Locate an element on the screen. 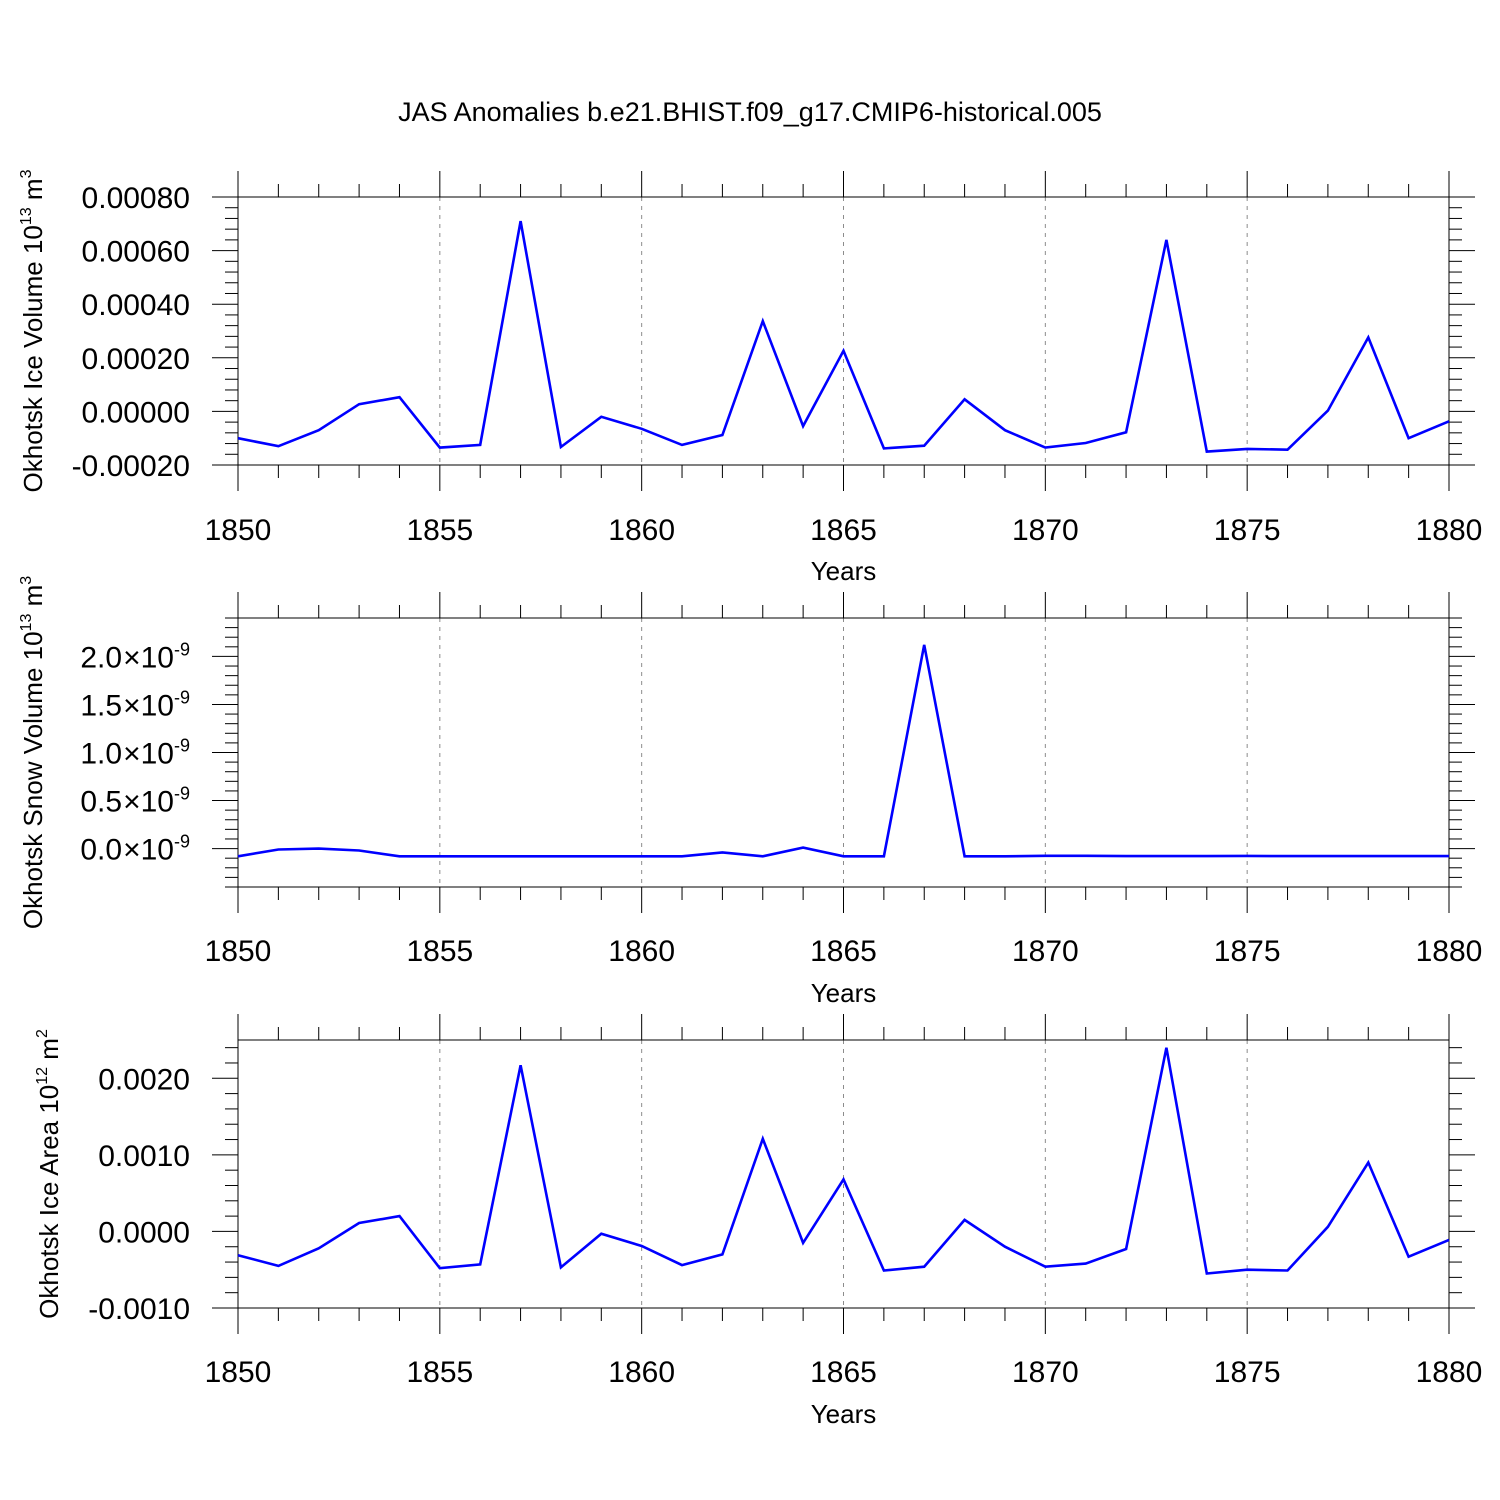 The image size is (1500, 1500). y-tick-mantissa: 2.0 is located at coordinates (101, 657).